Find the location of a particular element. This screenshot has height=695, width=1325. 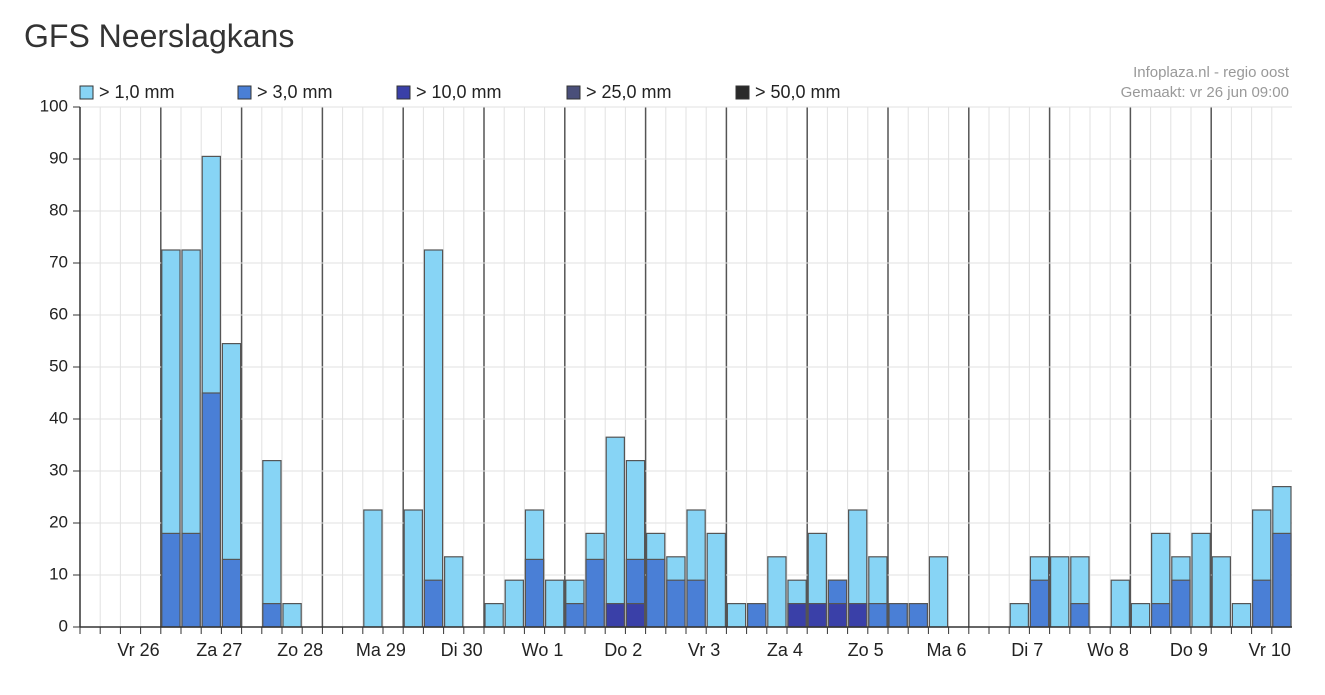

y-tick-label: 20 is located at coordinates (58, 521).